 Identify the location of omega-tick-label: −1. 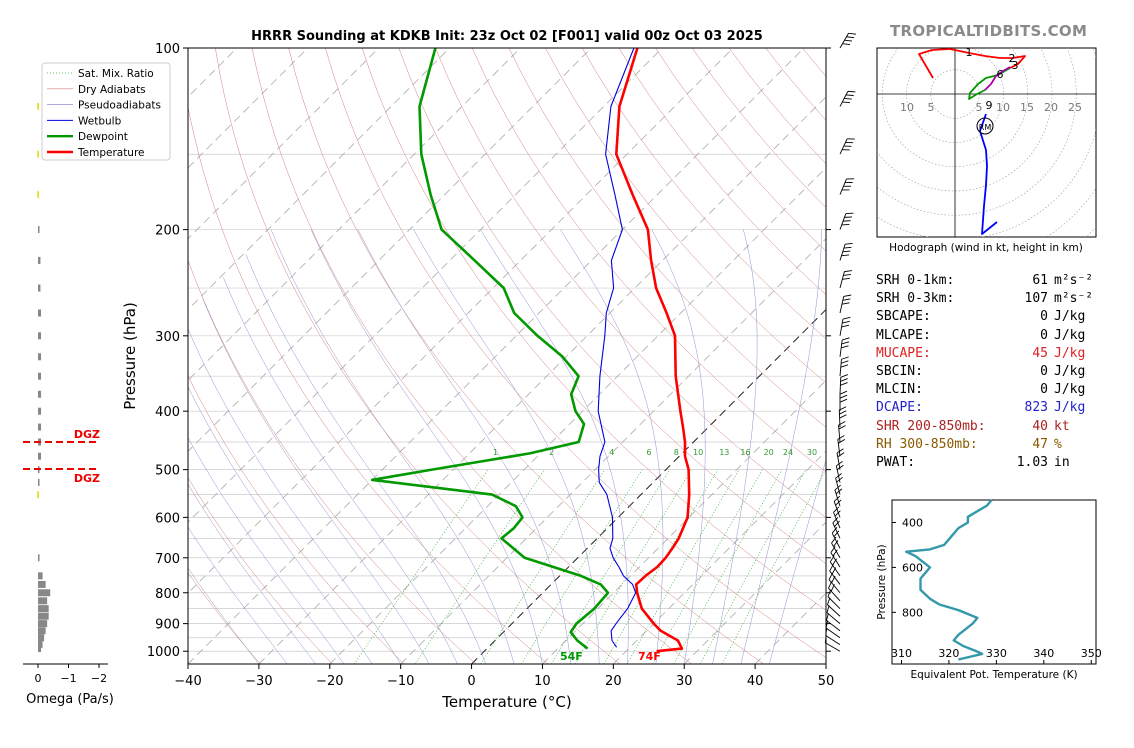
(68, 678).